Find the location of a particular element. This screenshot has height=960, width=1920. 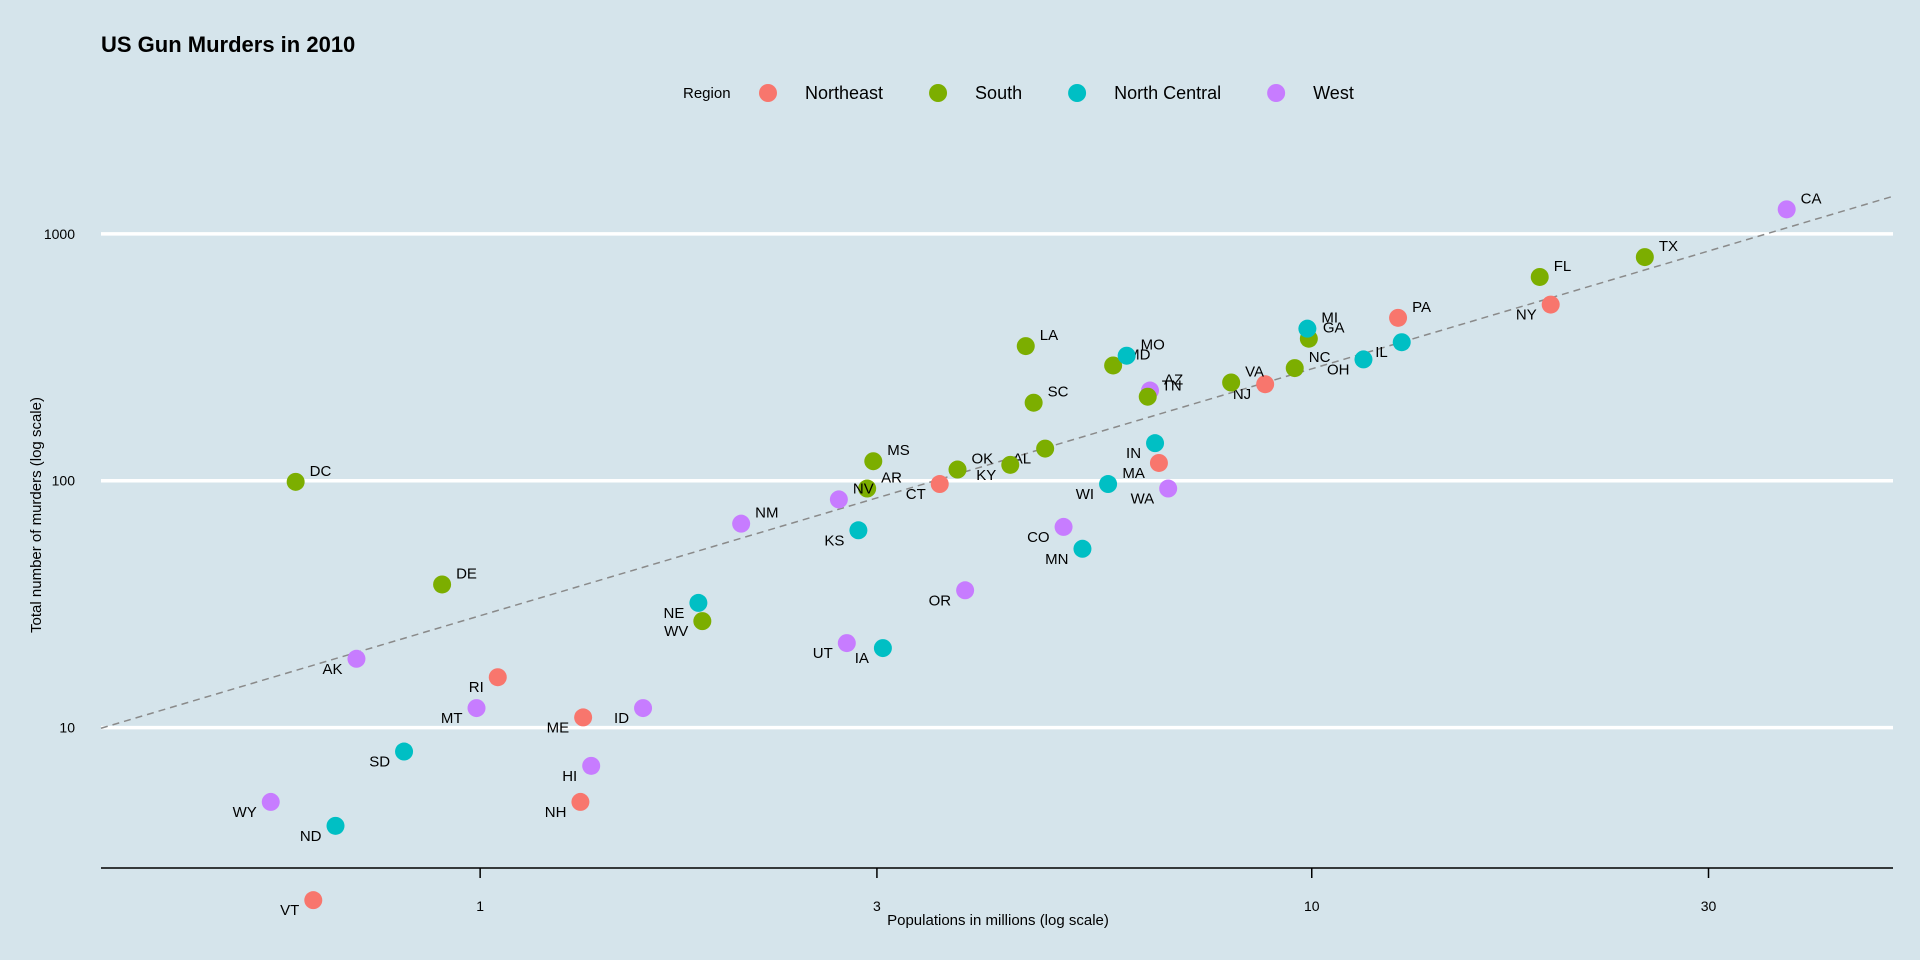

y-tick-label-1000: 1000 is located at coordinates (59, 234).